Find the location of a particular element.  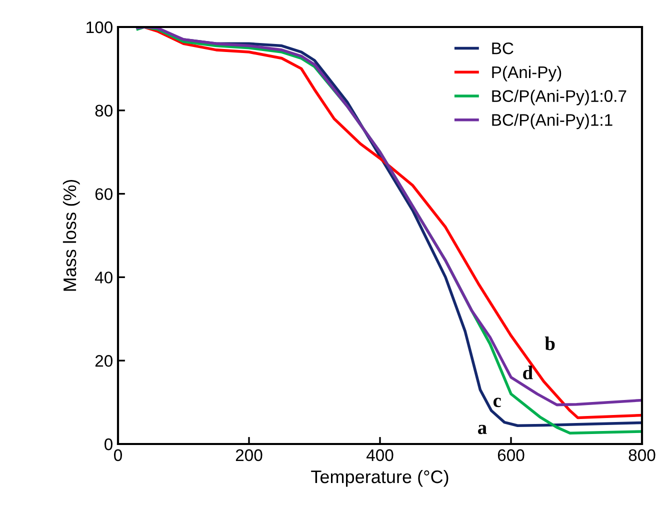

x-tick-label: 600 is located at coordinates (511, 455).